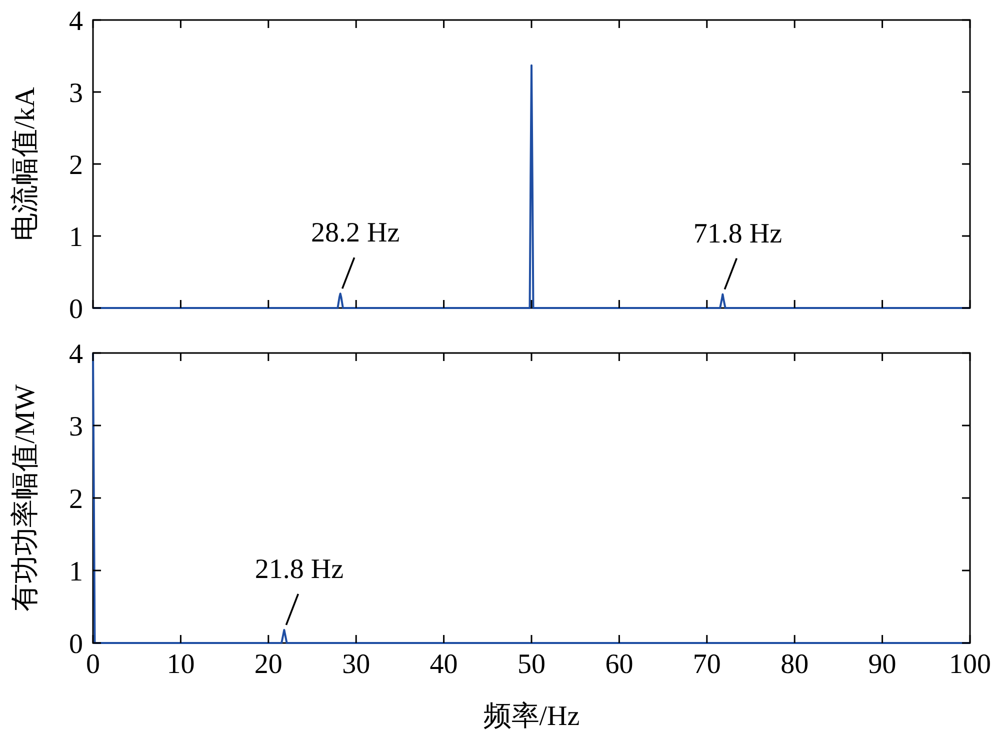  Describe the element at coordinates (531, 716) in the screenshot. I see `x-axis-title: 频率/Hz` at that location.